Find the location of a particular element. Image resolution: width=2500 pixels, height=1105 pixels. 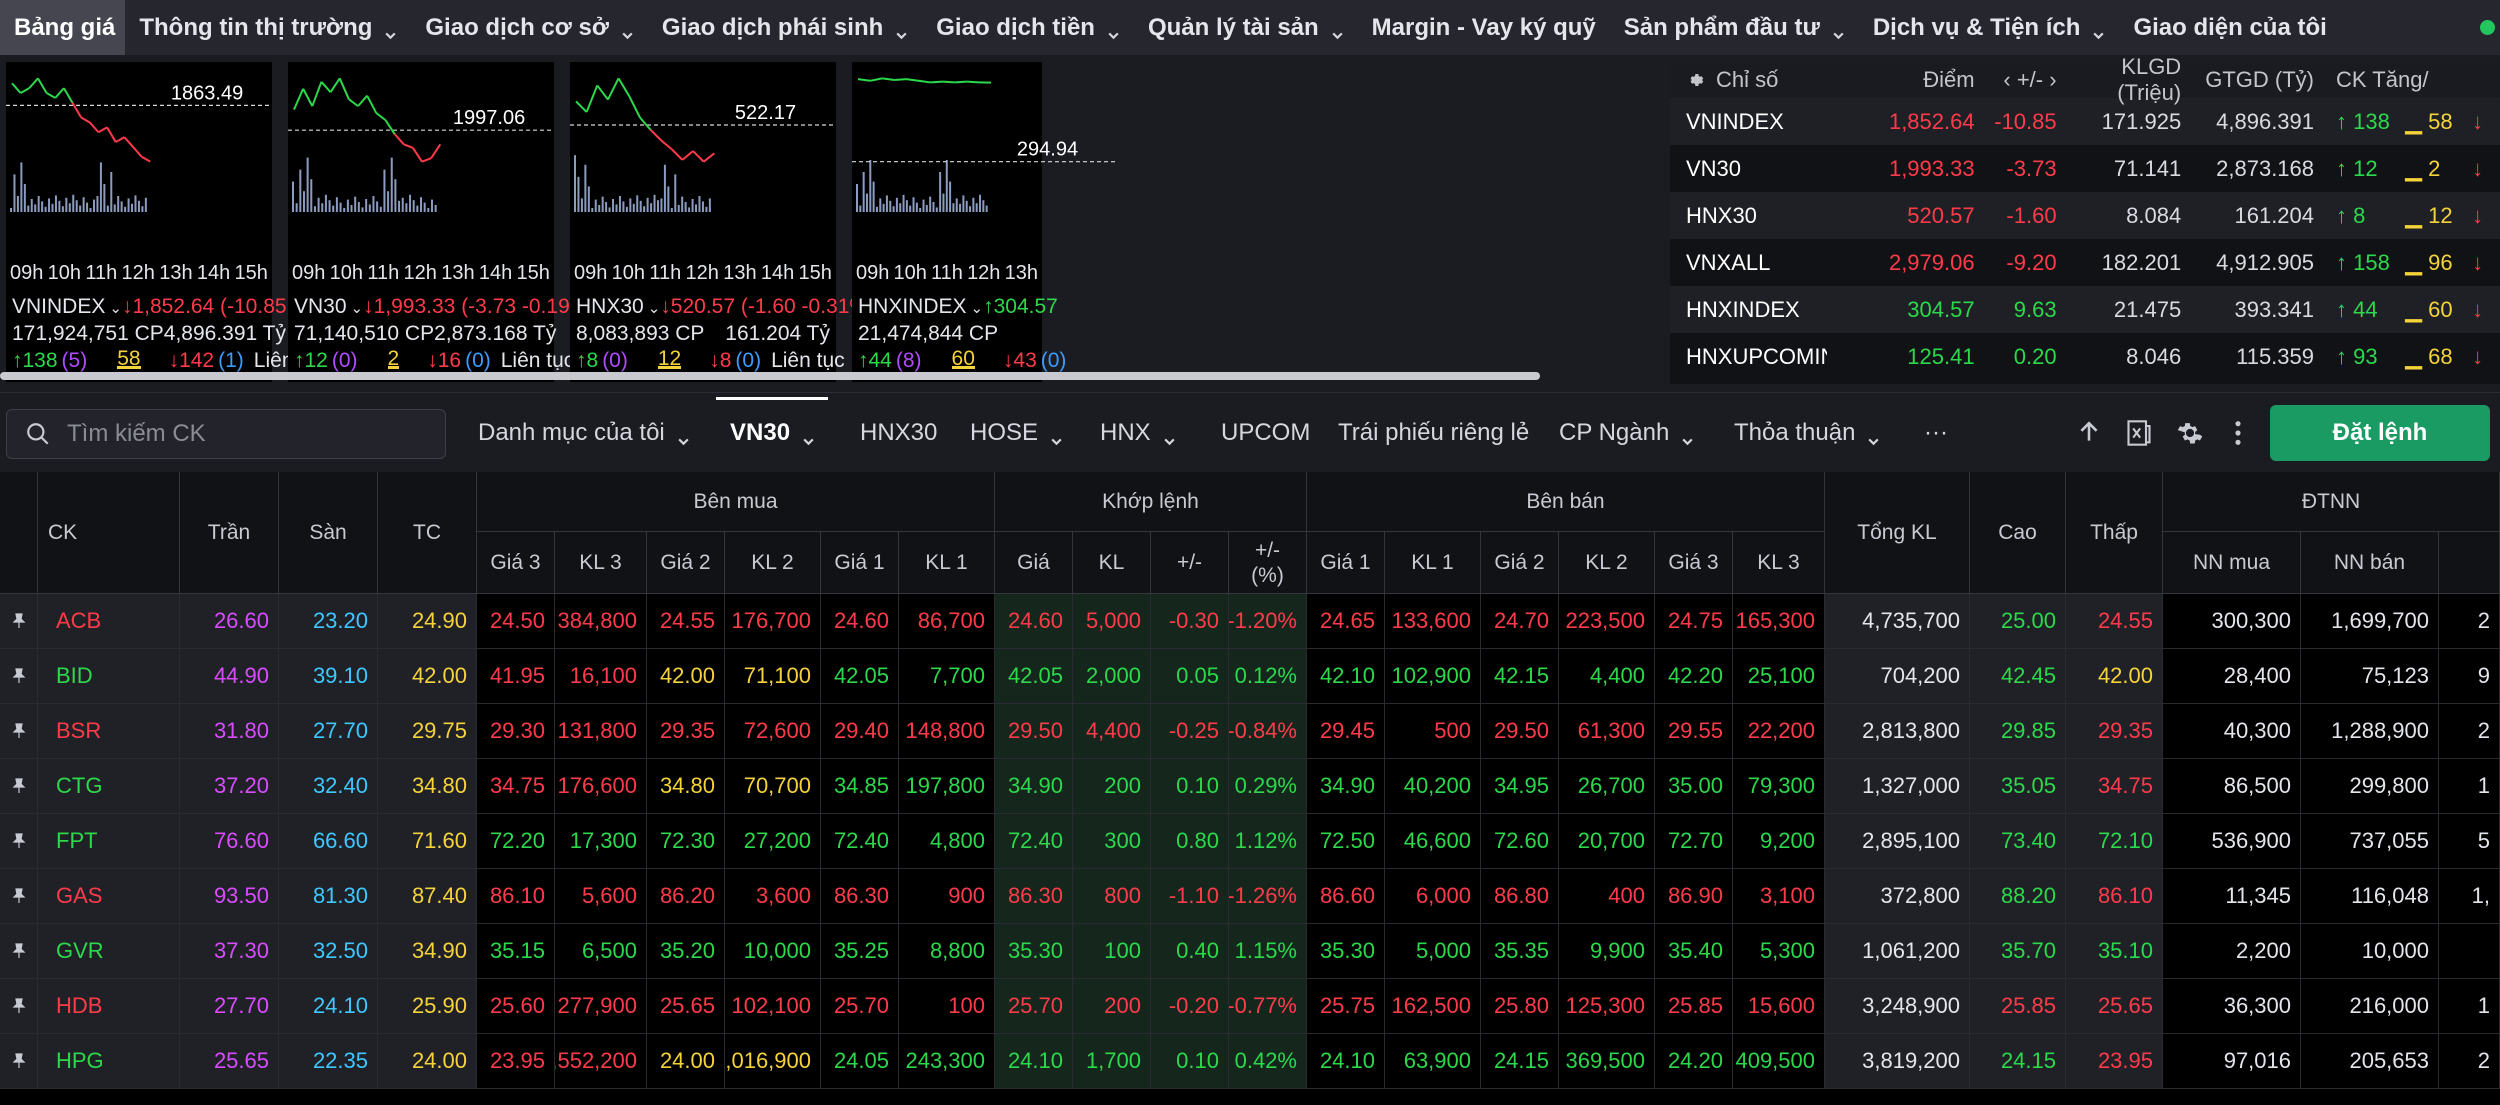

index-name-select: HNX30 ⌄ is located at coordinates (618, 306).